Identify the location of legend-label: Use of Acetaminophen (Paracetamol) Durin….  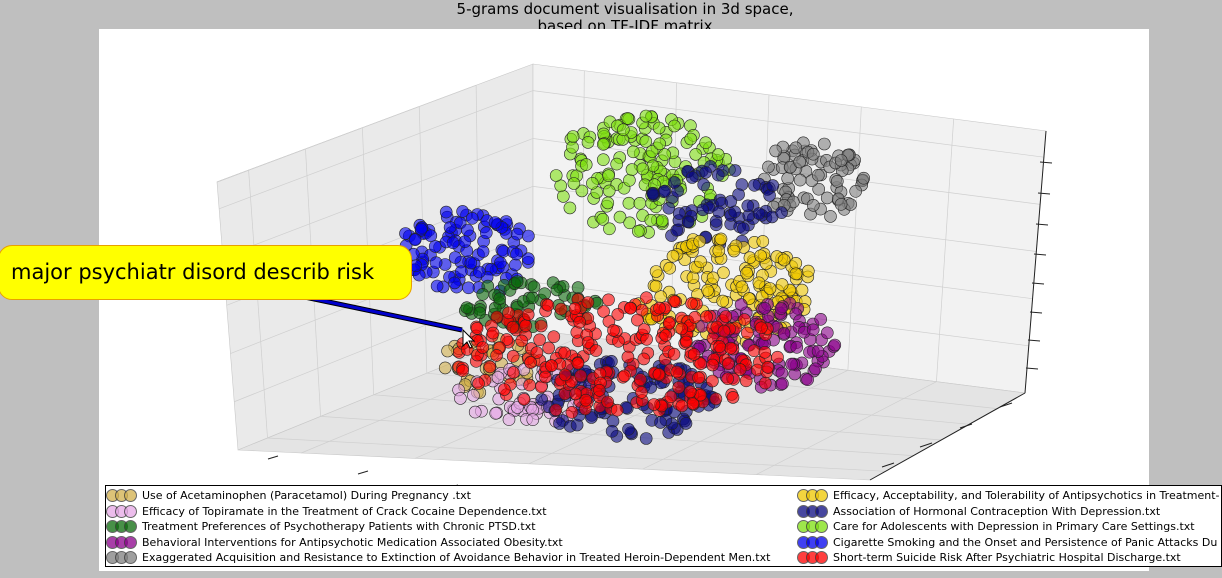
(306, 496).